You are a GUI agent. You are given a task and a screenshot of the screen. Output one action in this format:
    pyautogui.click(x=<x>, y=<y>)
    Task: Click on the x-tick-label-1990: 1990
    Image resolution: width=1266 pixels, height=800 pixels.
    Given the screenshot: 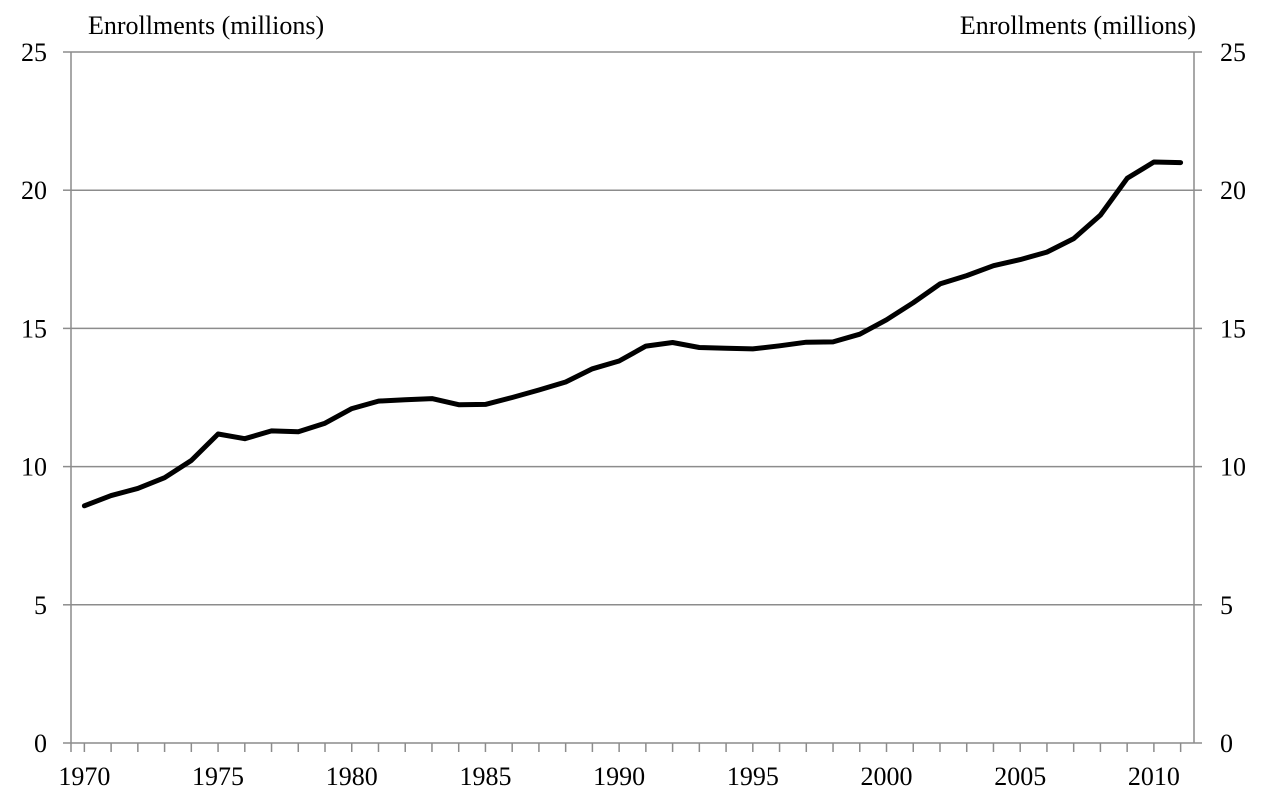 What is the action you would take?
    pyautogui.click(x=619, y=776)
    